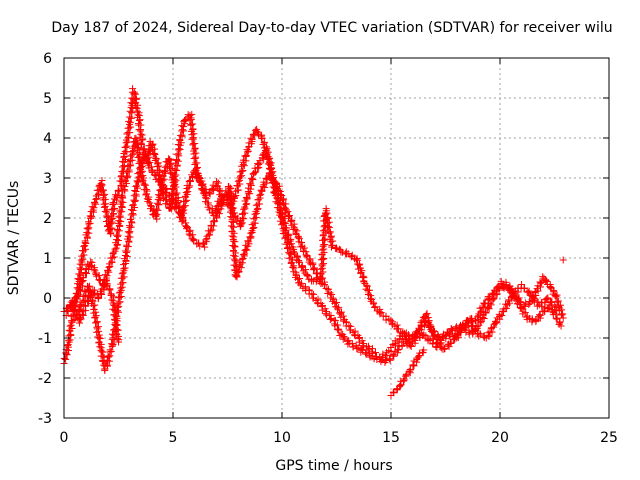 This screenshot has height=480, width=640. I want to click on x-tick-label: 25, so click(609, 438).